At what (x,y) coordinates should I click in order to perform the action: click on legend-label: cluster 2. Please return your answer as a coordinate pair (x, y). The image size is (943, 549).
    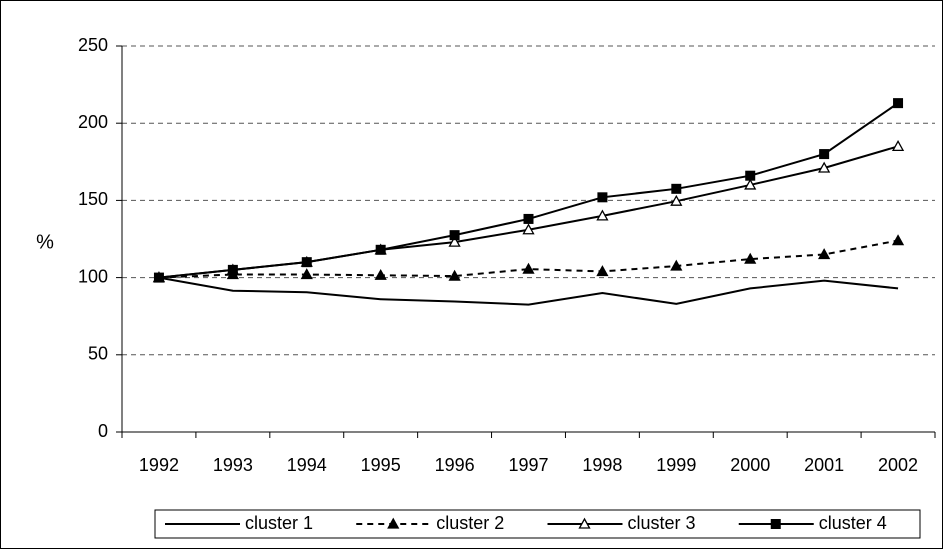
    Looking at the image, I should click on (470, 523).